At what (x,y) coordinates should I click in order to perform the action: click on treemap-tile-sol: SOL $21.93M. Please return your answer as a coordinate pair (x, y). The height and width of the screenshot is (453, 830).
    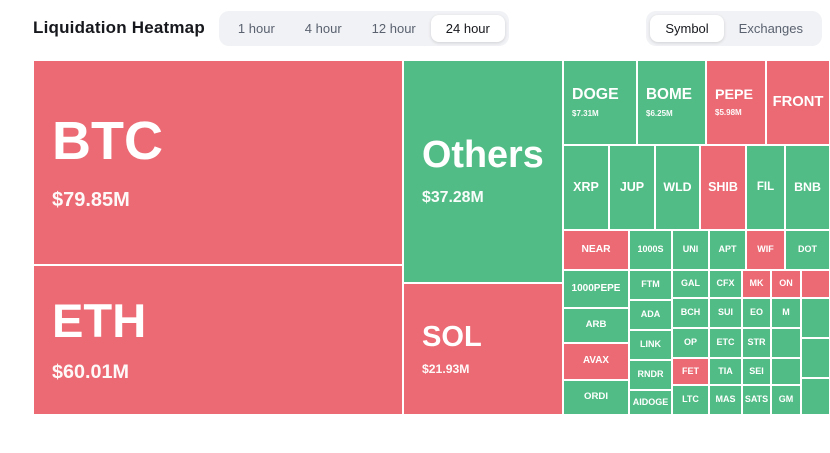
    Looking at the image, I should click on (483, 349).